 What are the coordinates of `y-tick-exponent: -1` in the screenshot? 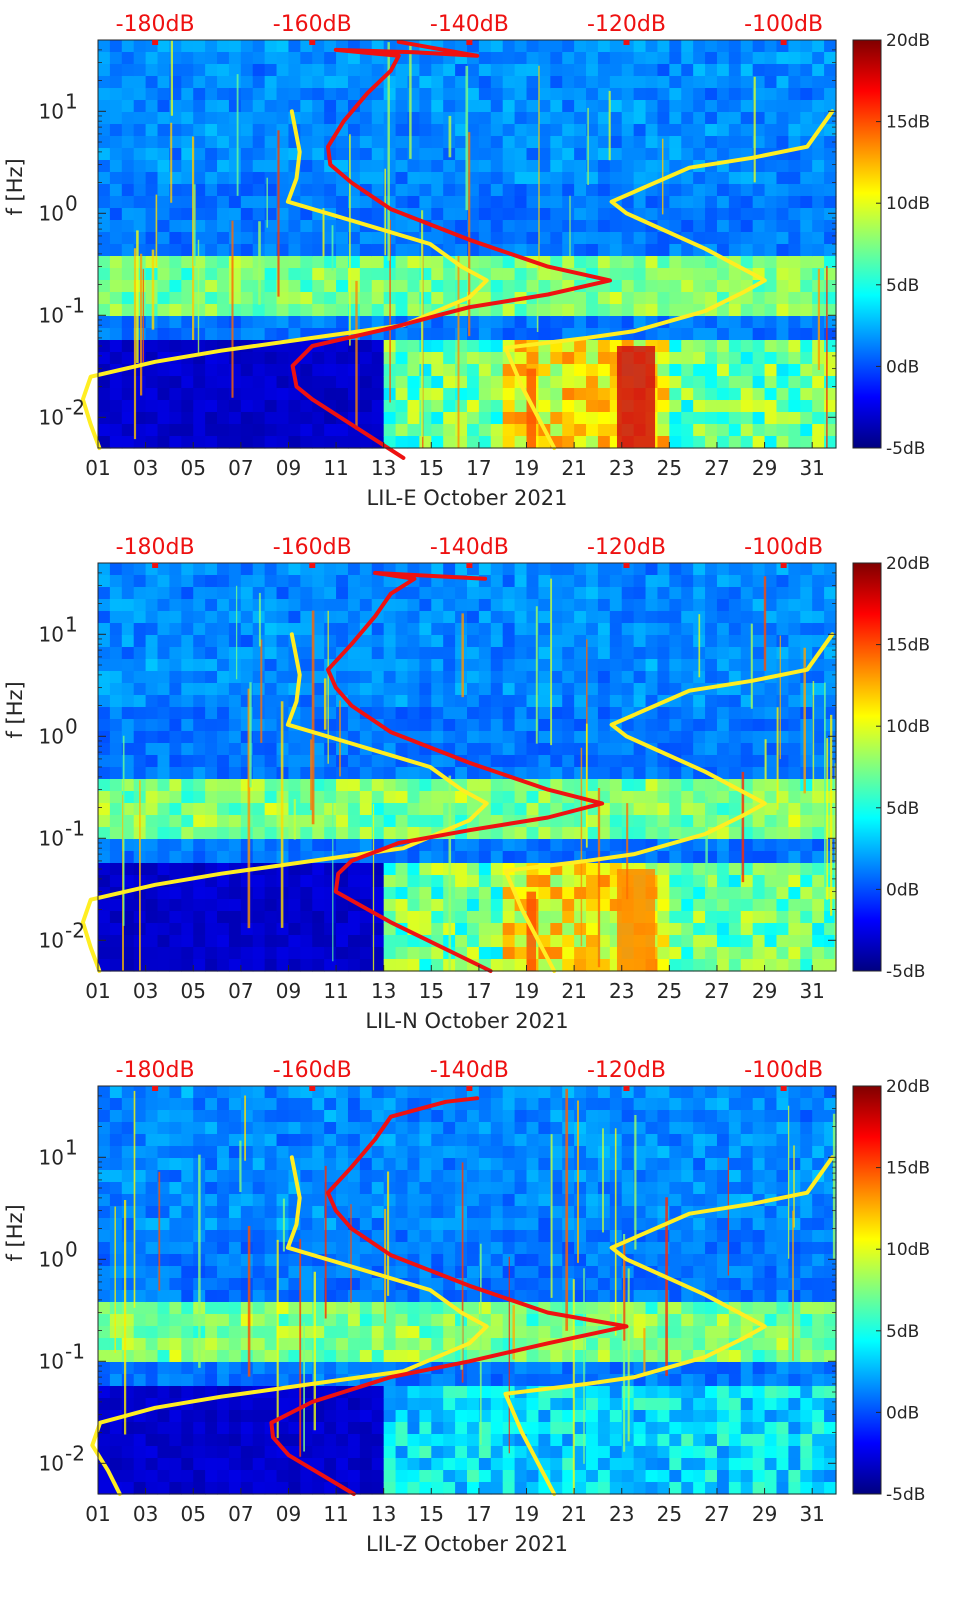 It's located at (75, 1351).